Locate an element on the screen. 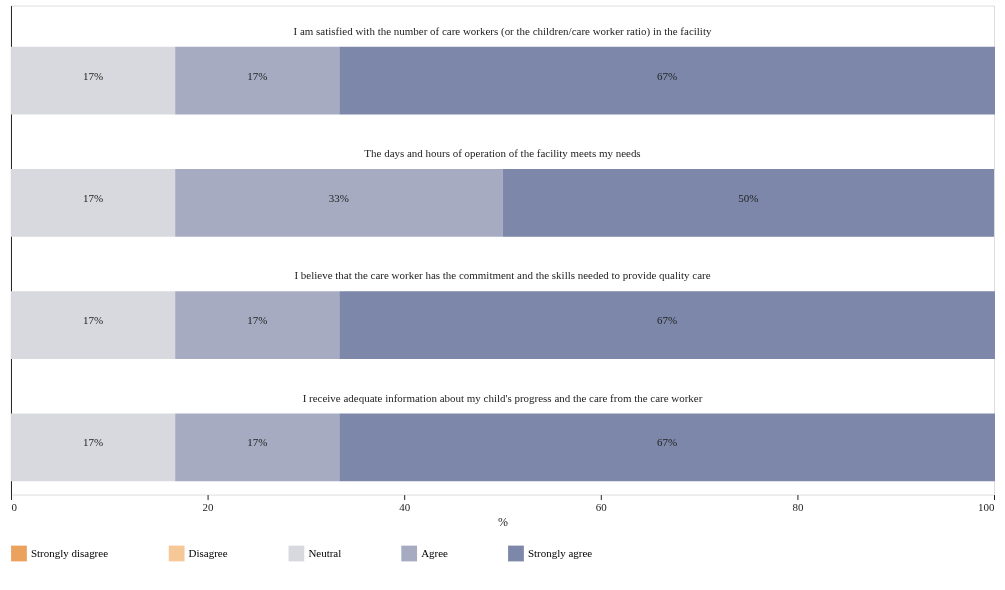 Image resolution: width=1005 pixels, height=590 pixels. x-tick-label: 0 is located at coordinates (14, 507).